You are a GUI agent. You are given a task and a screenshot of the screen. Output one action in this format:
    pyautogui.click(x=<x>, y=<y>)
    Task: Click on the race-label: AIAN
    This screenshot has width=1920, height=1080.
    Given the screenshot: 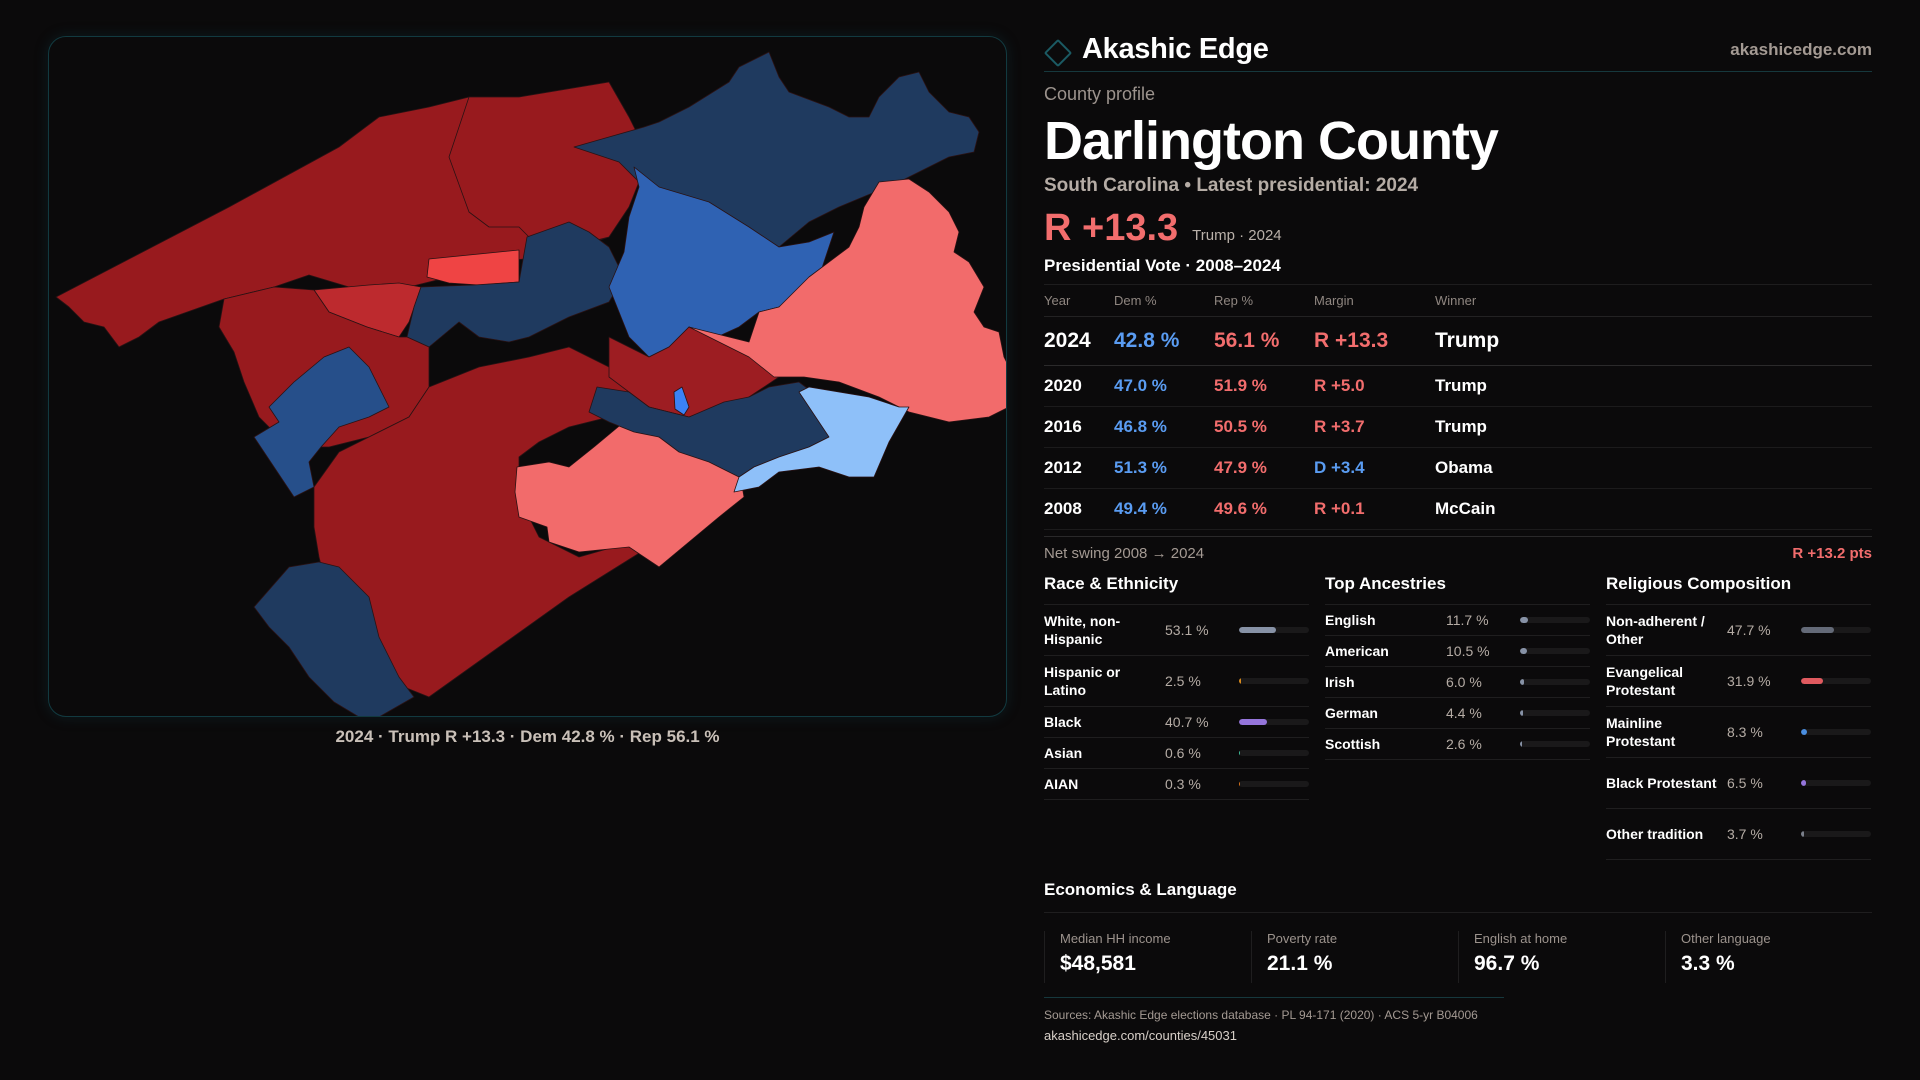 What is the action you would take?
    pyautogui.click(x=1061, y=783)
    